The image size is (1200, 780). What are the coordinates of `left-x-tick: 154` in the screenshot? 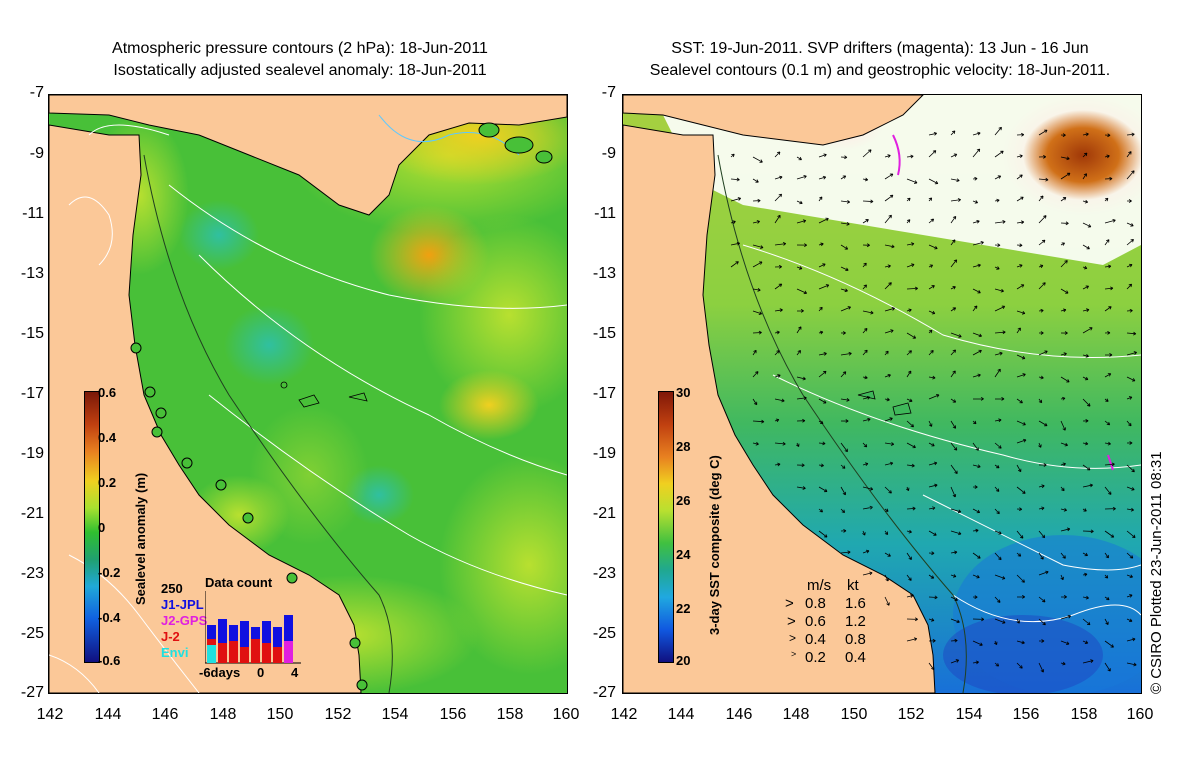 It's located at (395, 714).